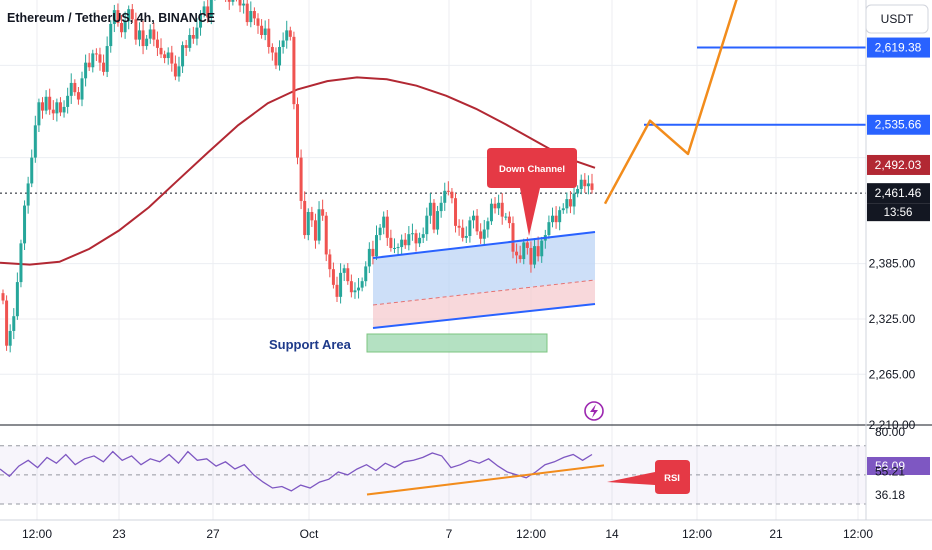  What do you see at coordinates (892, 374) in the screenshot?
I see `y-tick-label: 2,265.00` at bounding box center [892, 374].